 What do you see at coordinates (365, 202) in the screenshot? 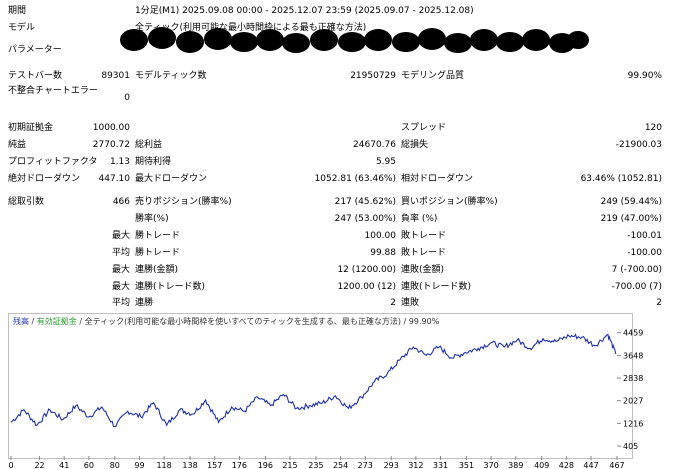
I see `short-positions-value: 217 (45.62%)` at bounding box center [365, 202].